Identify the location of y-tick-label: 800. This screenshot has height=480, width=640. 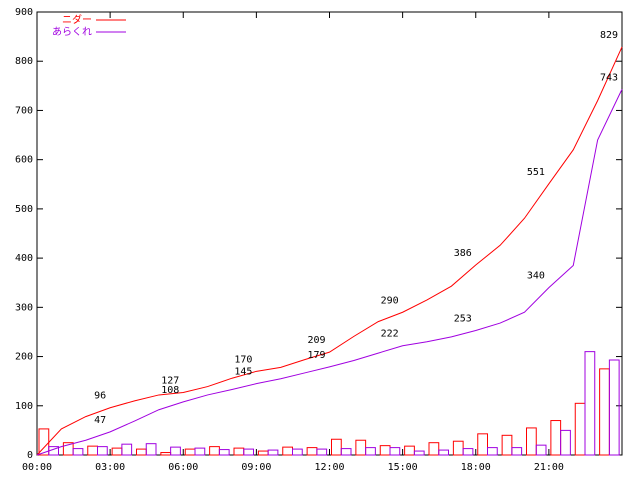
(24, 61).